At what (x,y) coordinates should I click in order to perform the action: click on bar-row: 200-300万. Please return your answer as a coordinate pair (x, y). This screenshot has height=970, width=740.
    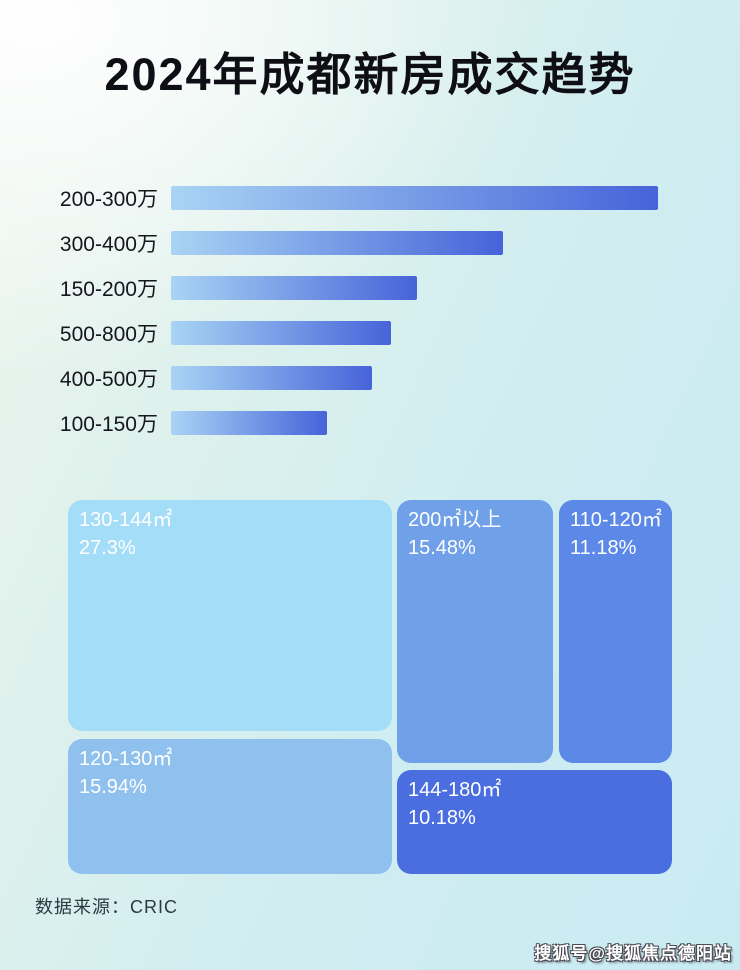
    Looking at the image, I should click on (370, 198).